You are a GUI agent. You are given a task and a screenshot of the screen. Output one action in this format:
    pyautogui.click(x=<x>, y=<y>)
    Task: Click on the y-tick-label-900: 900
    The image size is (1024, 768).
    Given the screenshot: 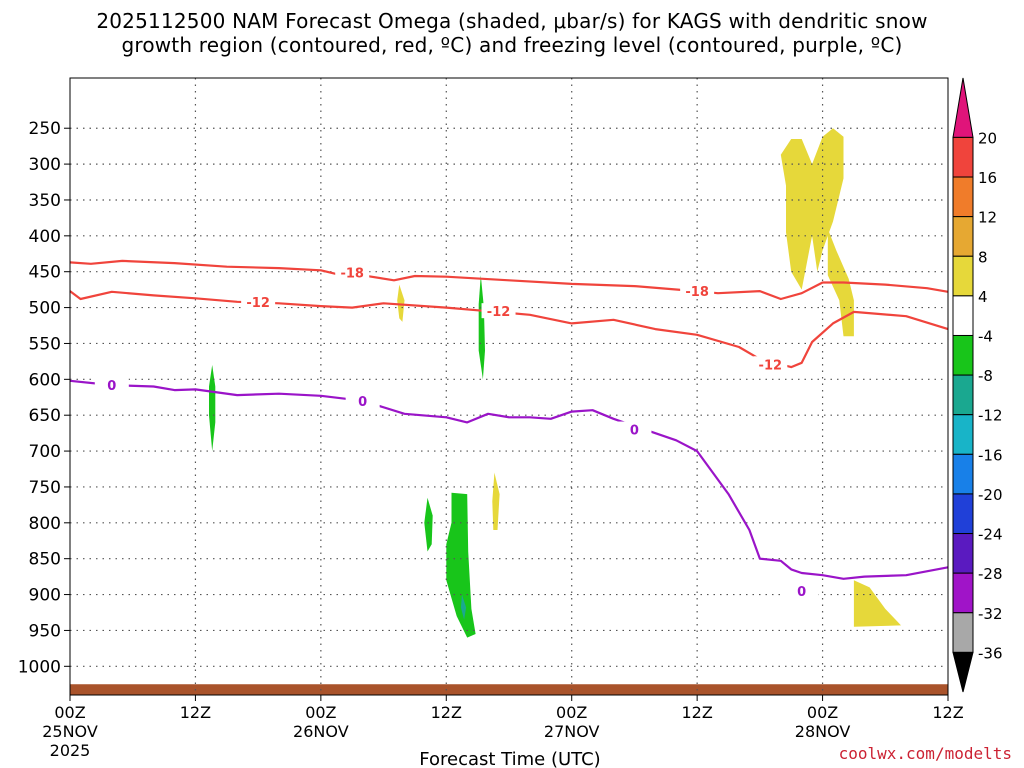 What is the action you would take?
    pyautogui.click(x=45, y=596)
    